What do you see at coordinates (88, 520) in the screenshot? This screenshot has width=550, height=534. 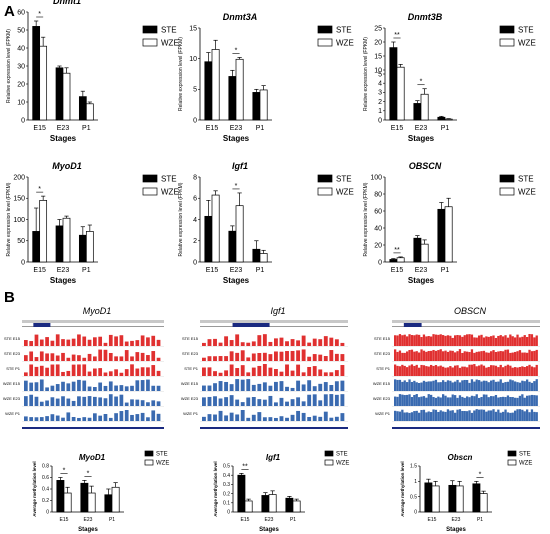 I see `x-tick-label: E23` at bounding box center [88, 520].